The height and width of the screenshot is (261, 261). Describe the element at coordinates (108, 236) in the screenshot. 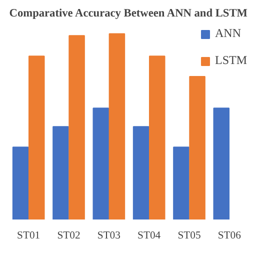

I see `x-tick-label: ST03` at that location.